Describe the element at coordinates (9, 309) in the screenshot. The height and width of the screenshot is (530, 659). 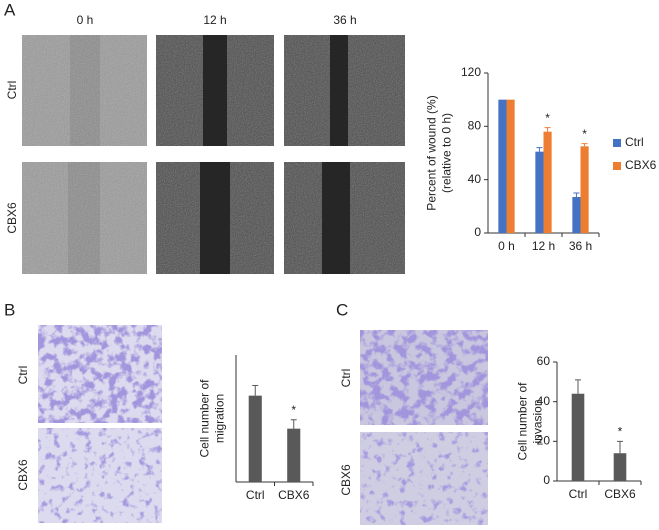
I see `panel-label: B` at that location.